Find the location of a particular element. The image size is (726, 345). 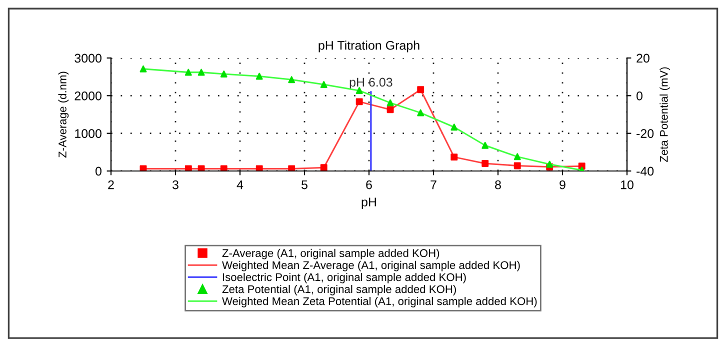

legend-label: Weighted Mean Zeta Potential (A1, original sample added KOH) is located at coordinates (379, 302).